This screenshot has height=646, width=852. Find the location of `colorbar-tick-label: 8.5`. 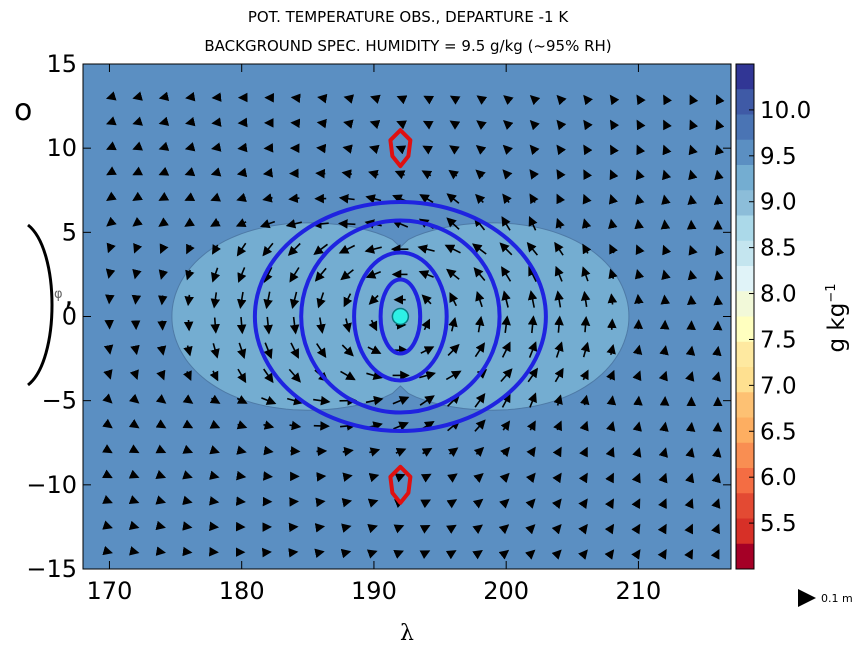

colorbar-tick-label: 8.5 is located at coordinates (778, 249).